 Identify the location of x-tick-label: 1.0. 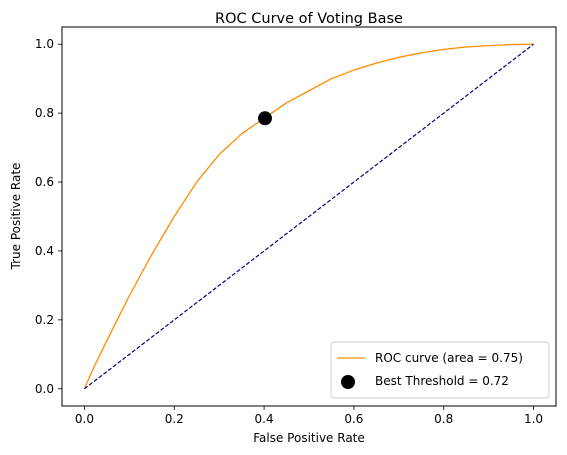
(533, 419).